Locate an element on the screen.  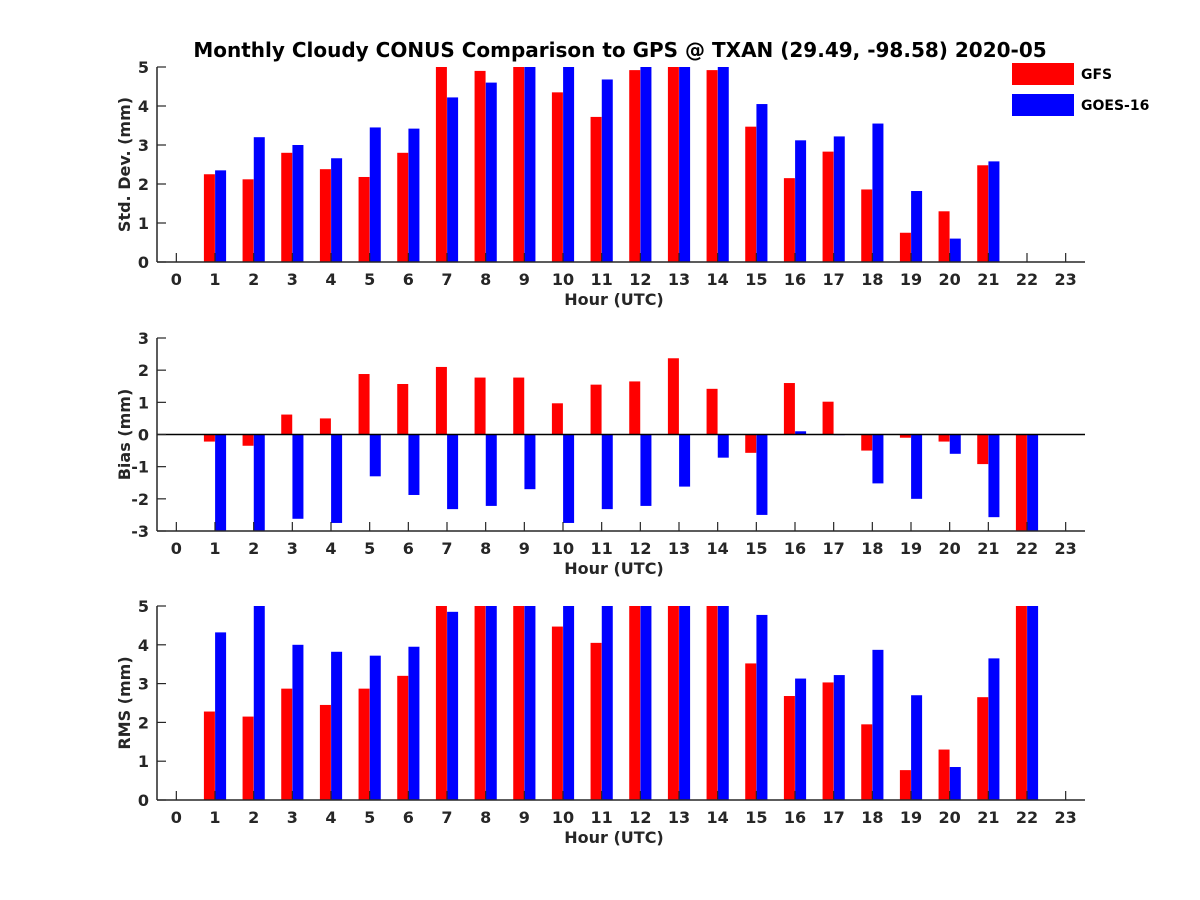
y-tick-label: 2 is located at coordinates (143, 722).